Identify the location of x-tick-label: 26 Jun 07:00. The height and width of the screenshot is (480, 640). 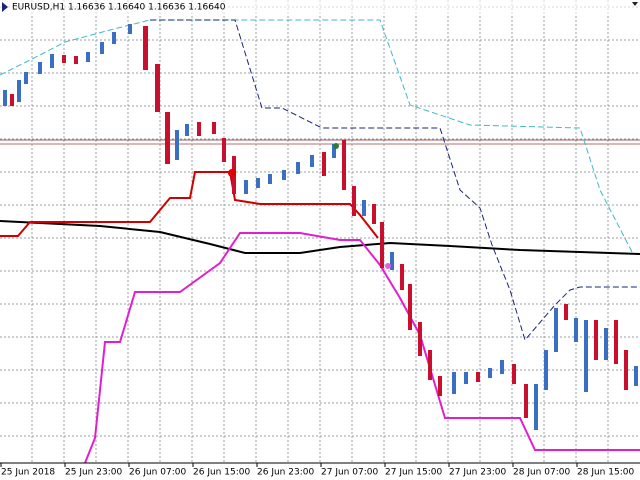
(157, 473).